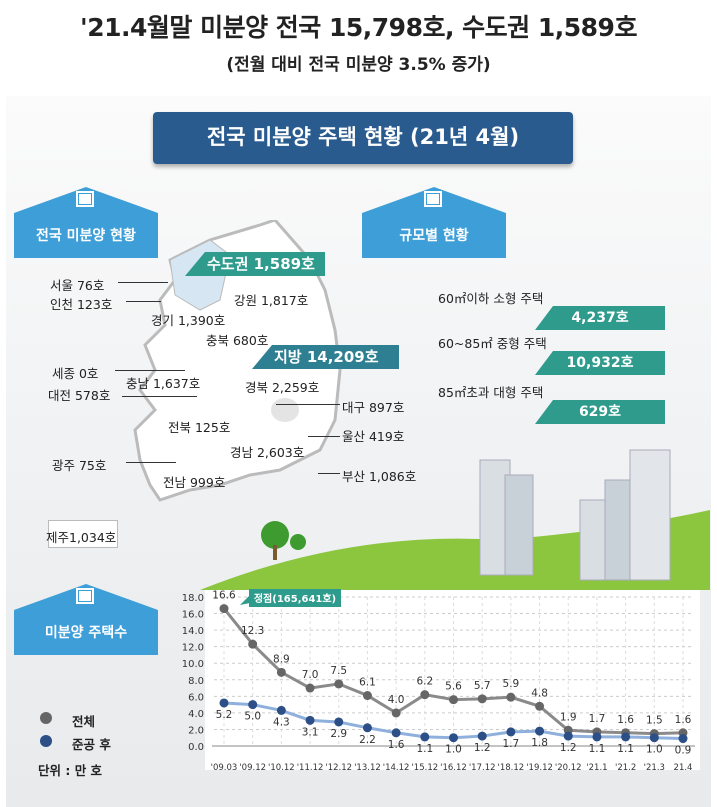  Describe the element at coordinates (310, 675) in the screenshot. I see `data-label-total: 7.0` at that location.